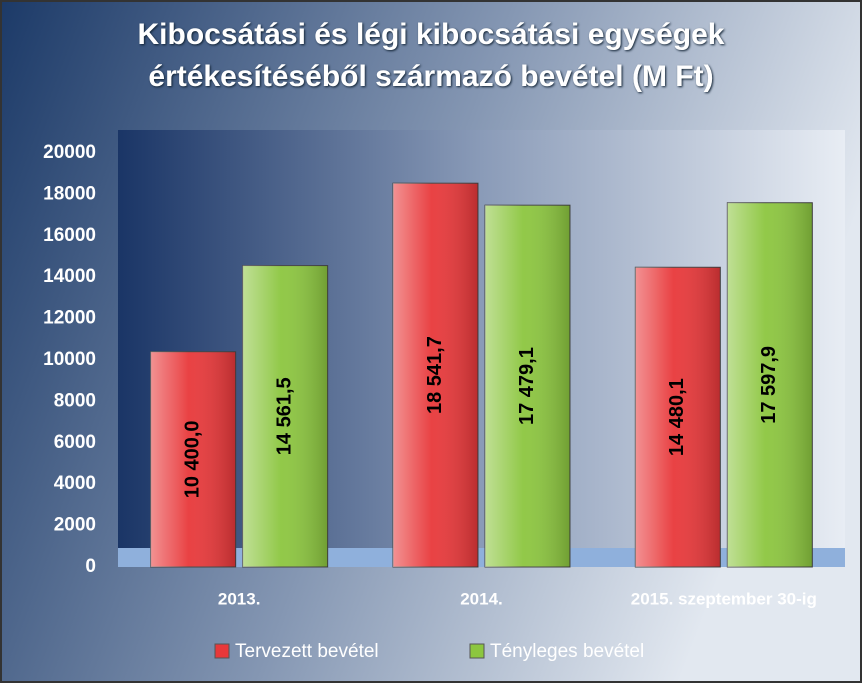 This screenshot has height=683, width=862. I want to click on y-tick-label: 12000, so click(69, 318).